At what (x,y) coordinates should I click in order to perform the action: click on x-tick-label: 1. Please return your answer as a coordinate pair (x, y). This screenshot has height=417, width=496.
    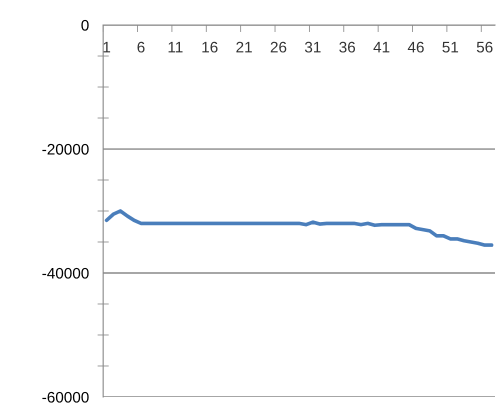
    Looking at the image, I should click on (107, 47).